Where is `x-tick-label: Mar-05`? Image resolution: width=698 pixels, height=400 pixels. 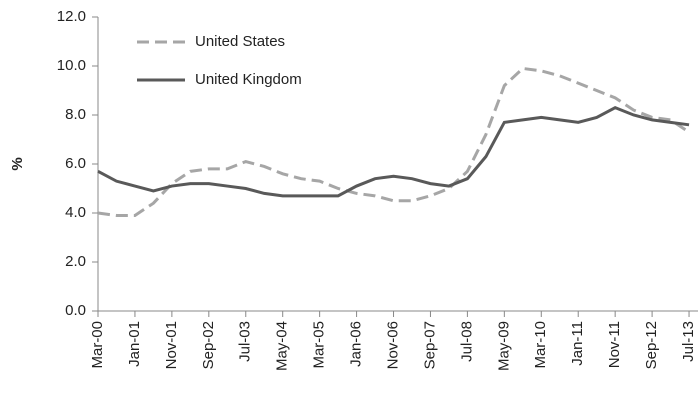 x-tick-label: Mar-05 is located at coordinates (319, 345).